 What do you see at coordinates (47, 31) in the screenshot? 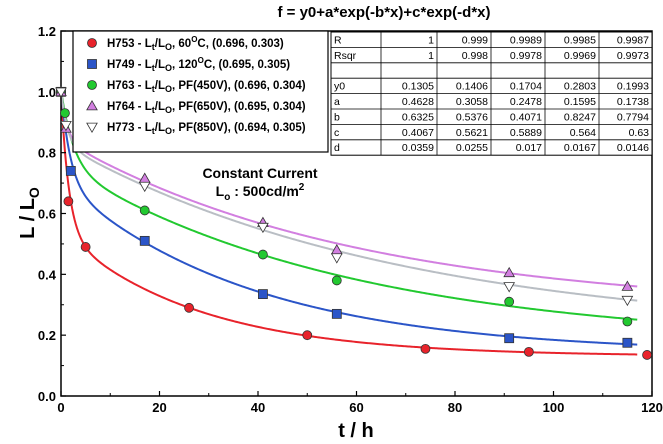
I see `y-tick-label: 1.2` at bounding box center [47, 31].